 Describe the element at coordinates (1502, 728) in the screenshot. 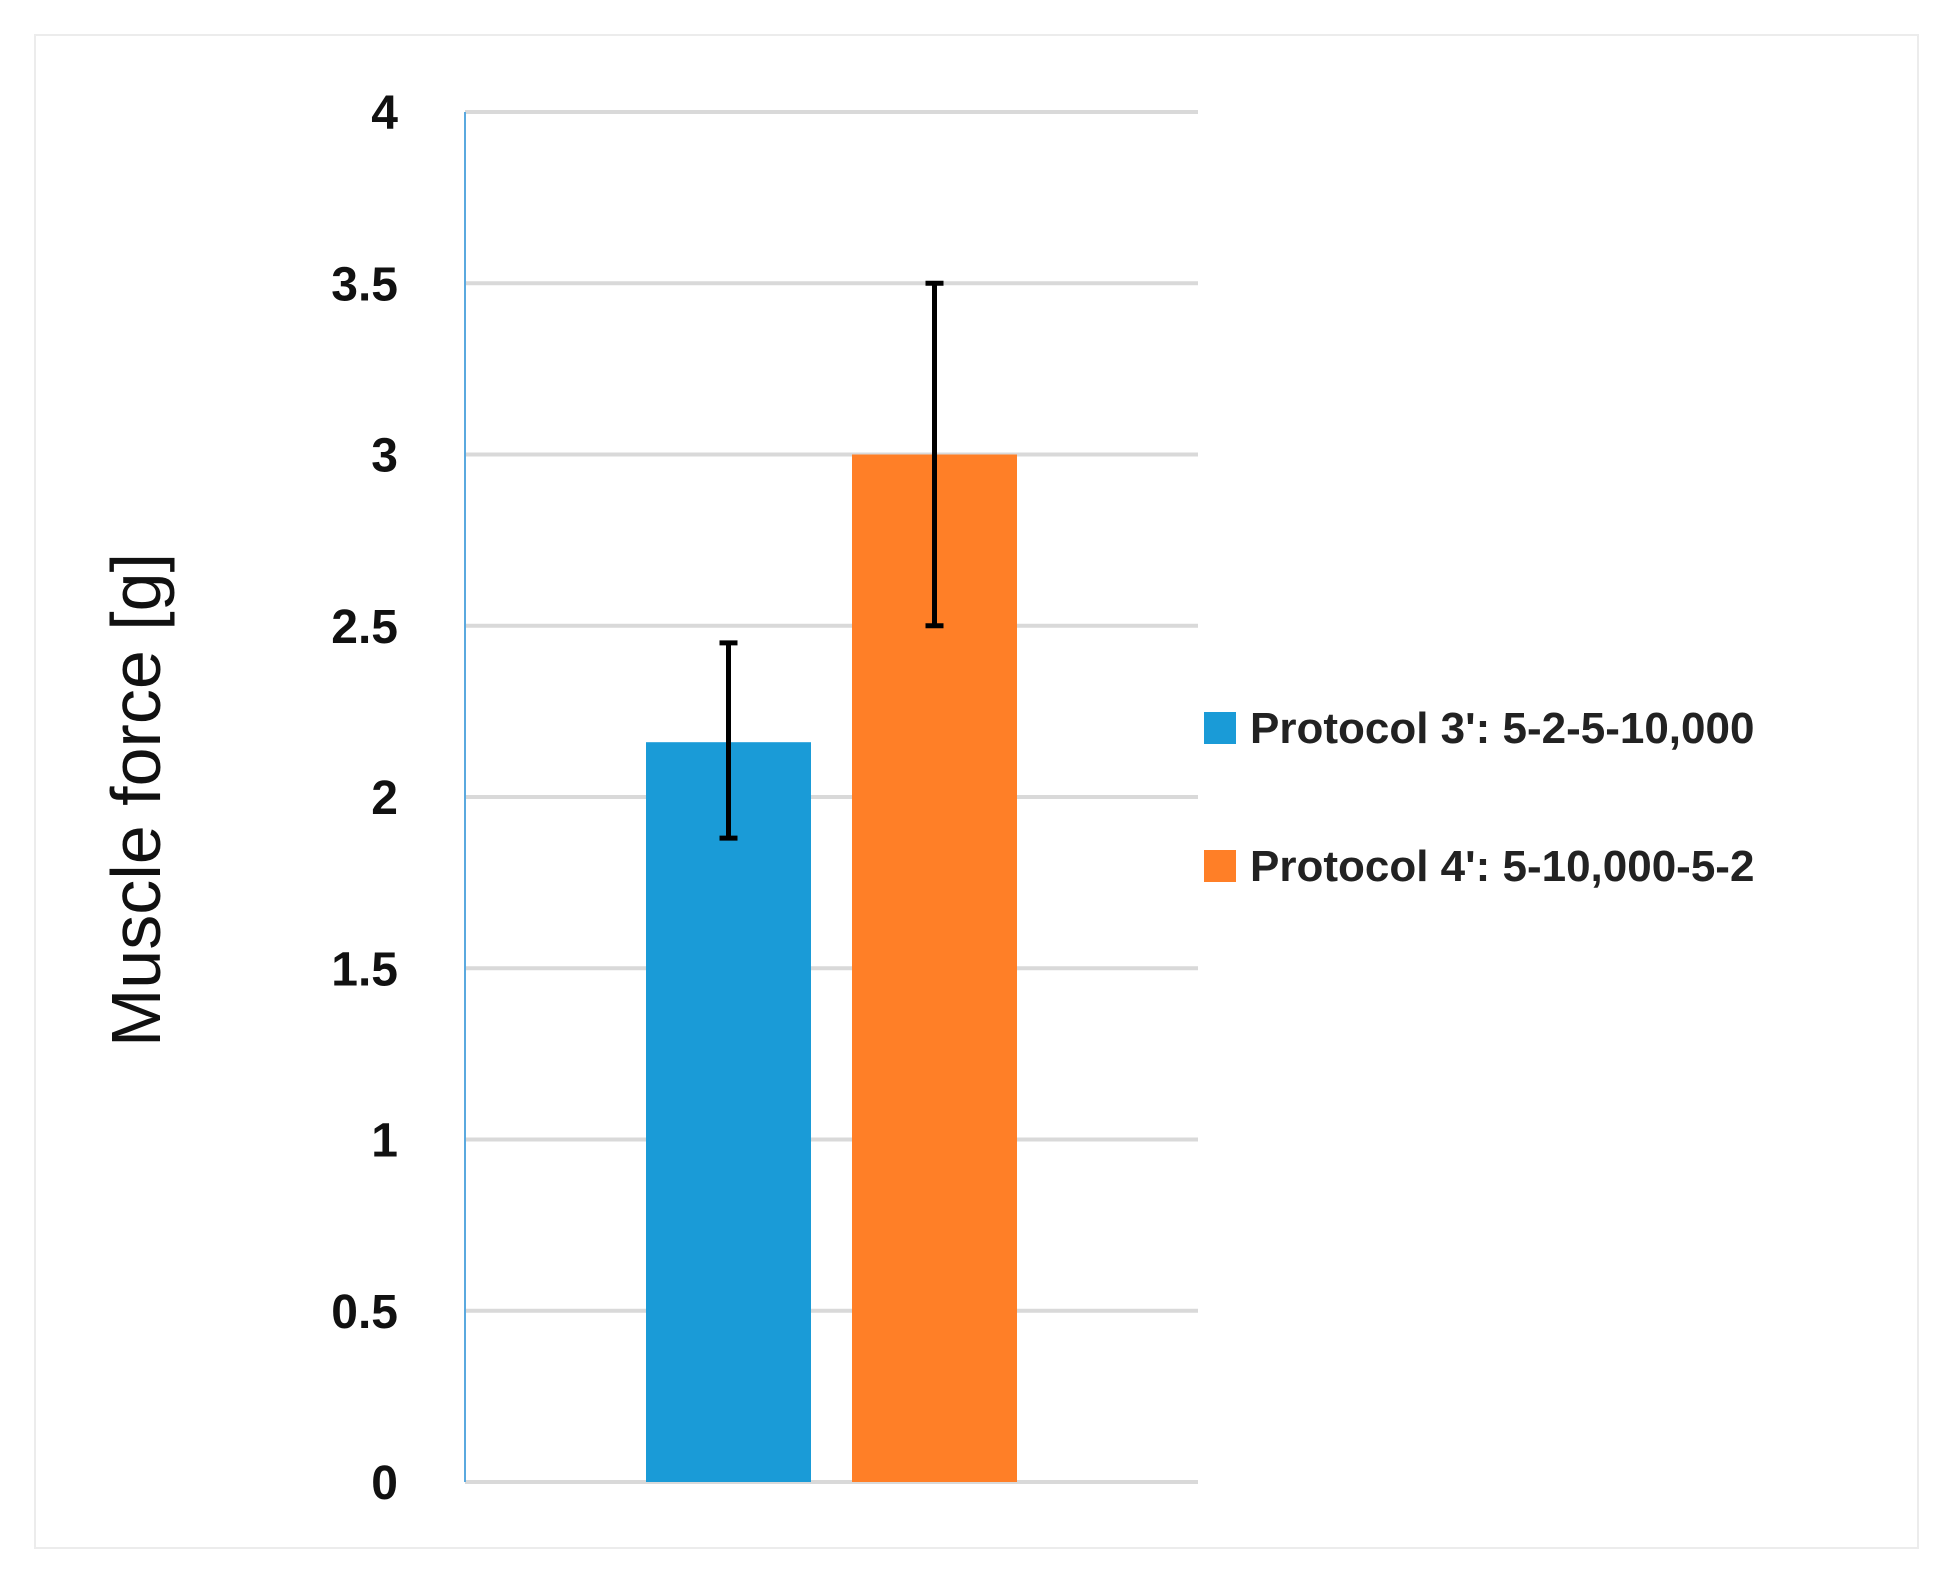

I see `legend-label: Protocol 3': 5-2-5-10,000` at that location.